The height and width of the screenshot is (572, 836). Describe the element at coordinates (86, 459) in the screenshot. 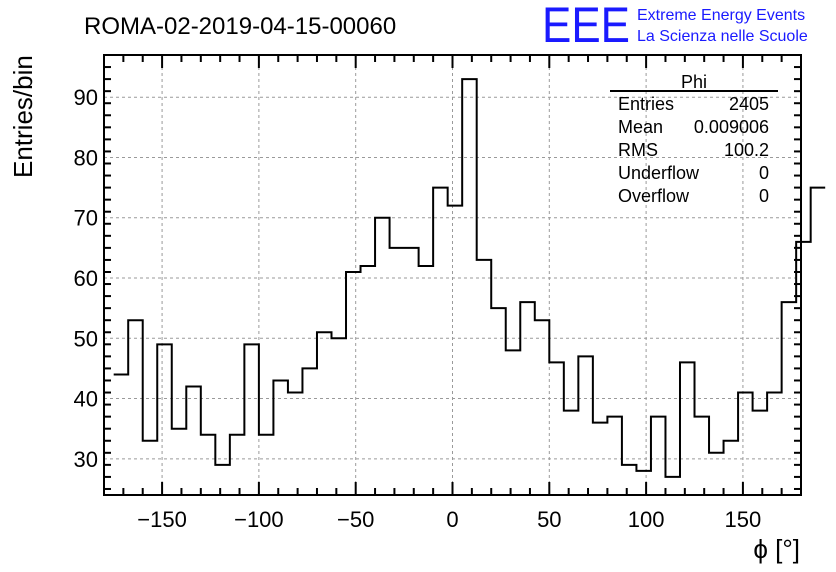

I see `y-tick-label: 30` at that location.